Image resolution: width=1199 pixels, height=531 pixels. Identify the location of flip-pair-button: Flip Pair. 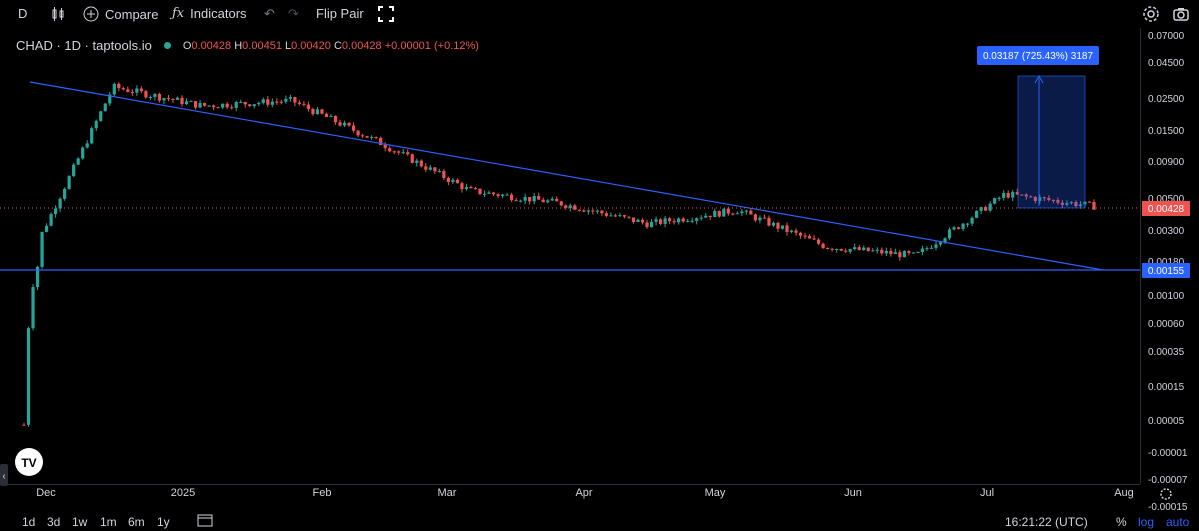
(340, 13).